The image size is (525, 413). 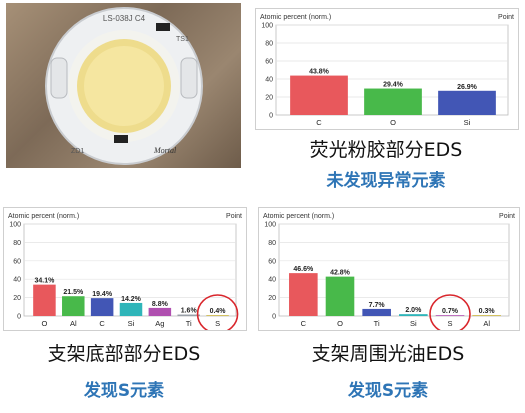 What do you see at coordinates (77, 151) in the screenshot?
I see `board-mark-zd1: ZD1` at bounding box center [77, 151].